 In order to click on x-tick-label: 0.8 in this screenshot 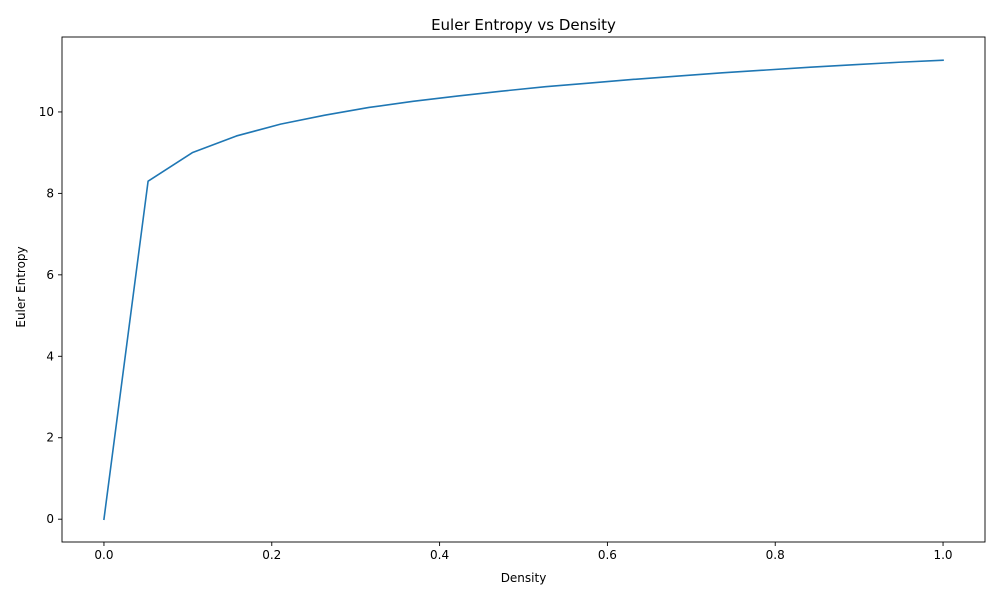, I will do `click(775, 555)`.